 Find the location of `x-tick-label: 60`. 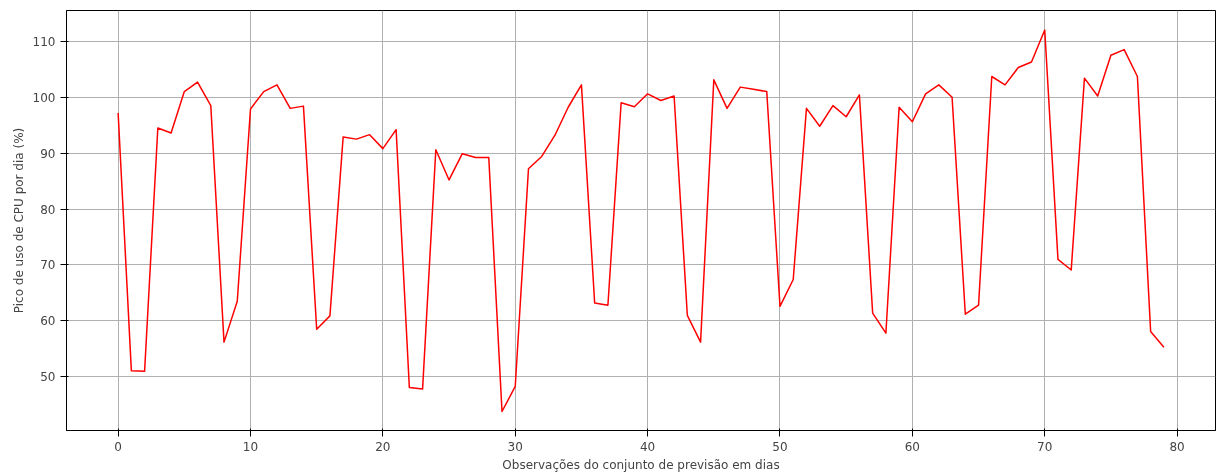

x-tick-label: 60 is located at coordinates (912, 446).